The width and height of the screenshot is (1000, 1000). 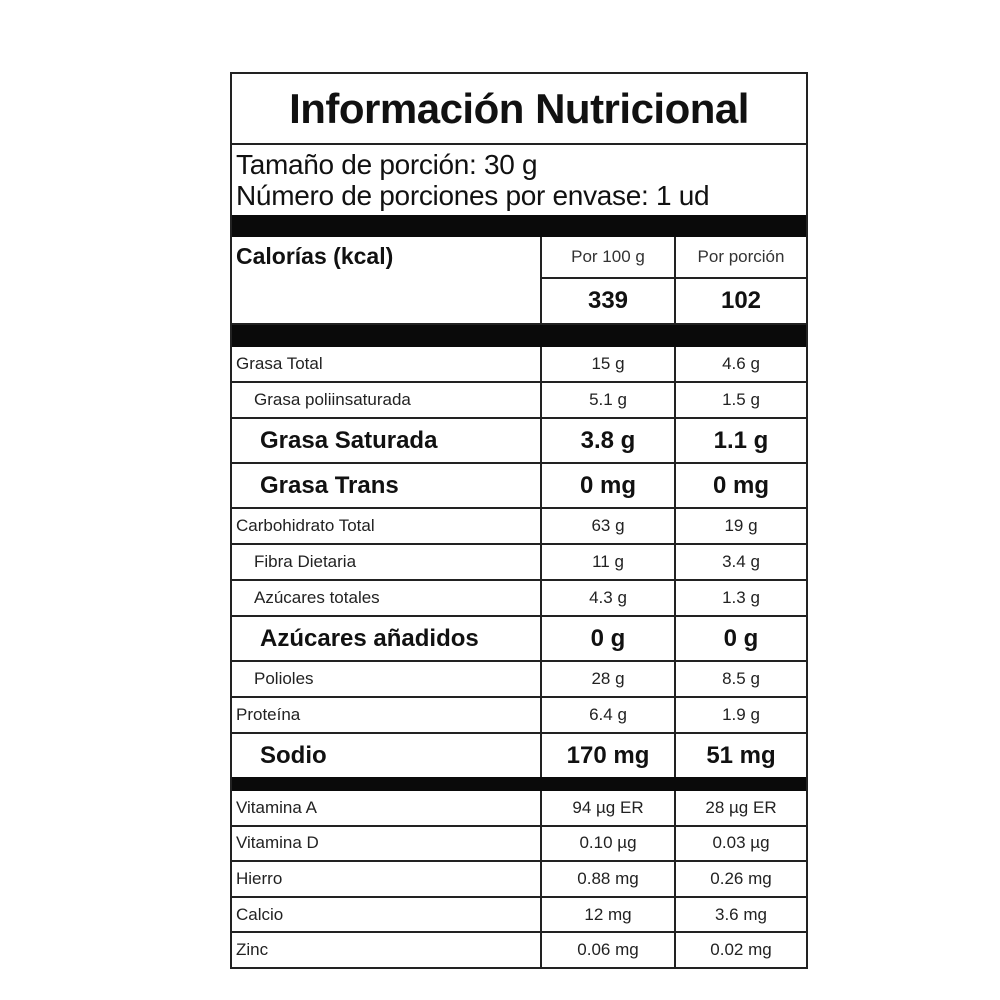 I want to click on servings-per-container: Número de porciones por envase: 1 ud, so click(x=473, y=195).